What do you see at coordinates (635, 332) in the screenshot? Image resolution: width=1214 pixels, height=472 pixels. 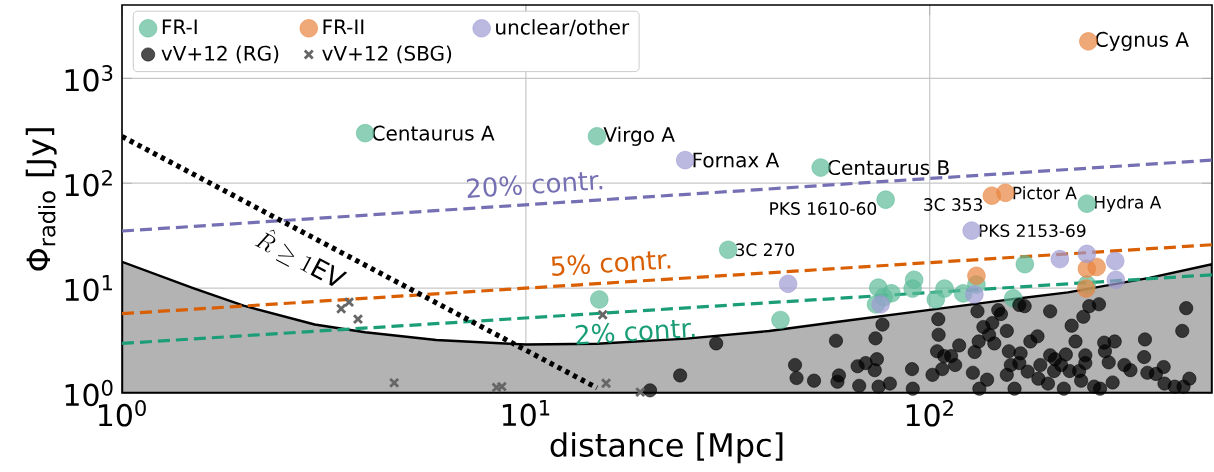 I see `series-label: 2% contr.` at bounding box center [635, 332].